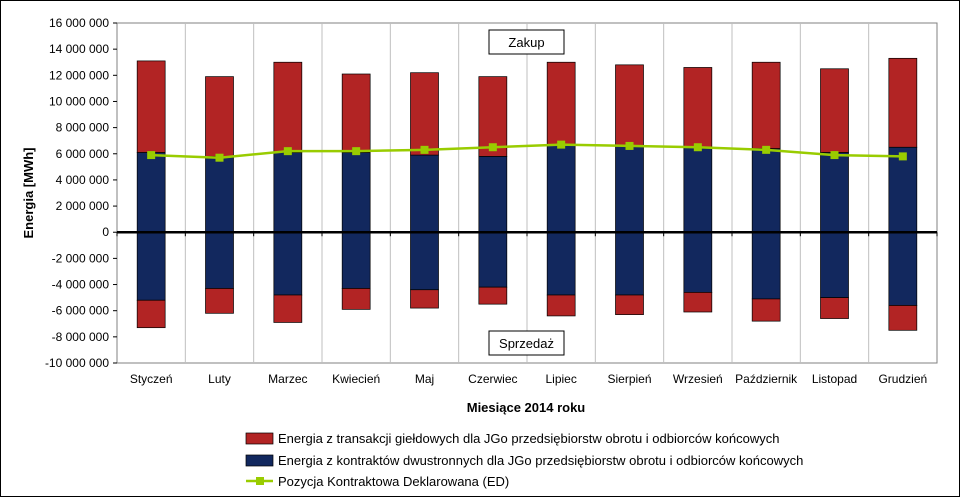 The width and height of the screenshot is (960, 497). Describe the element at coordinates (81, 311) in the screenshot. I see `y-tick-label: -6 000 000` at that location.